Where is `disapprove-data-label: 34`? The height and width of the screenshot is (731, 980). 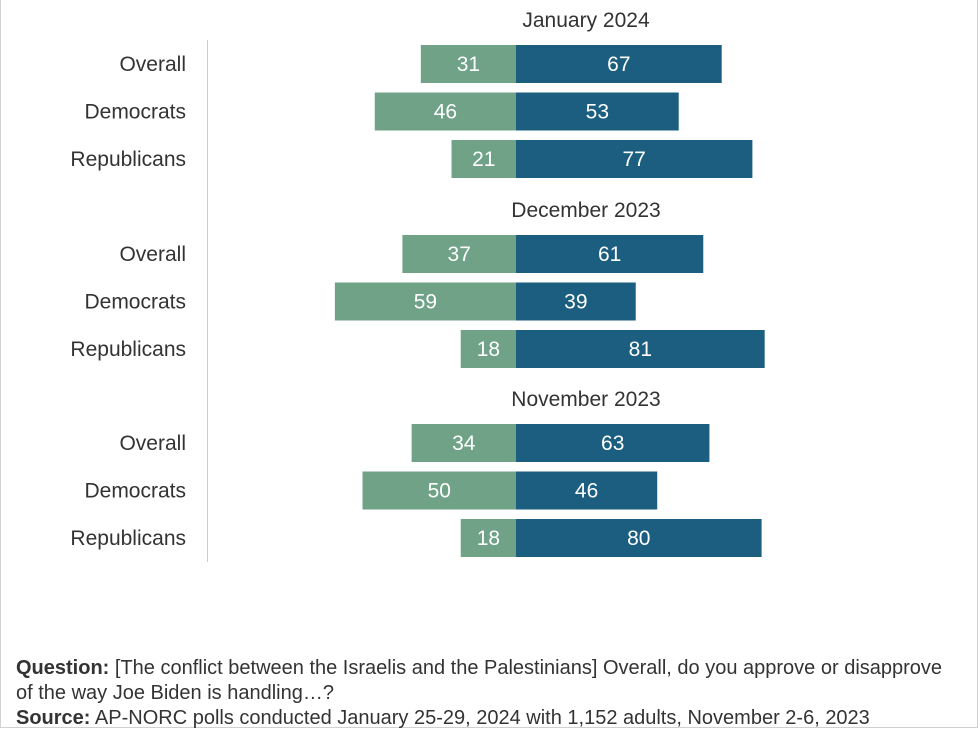 disapprove-data-label: 34 is located at coordinates (464, 443).